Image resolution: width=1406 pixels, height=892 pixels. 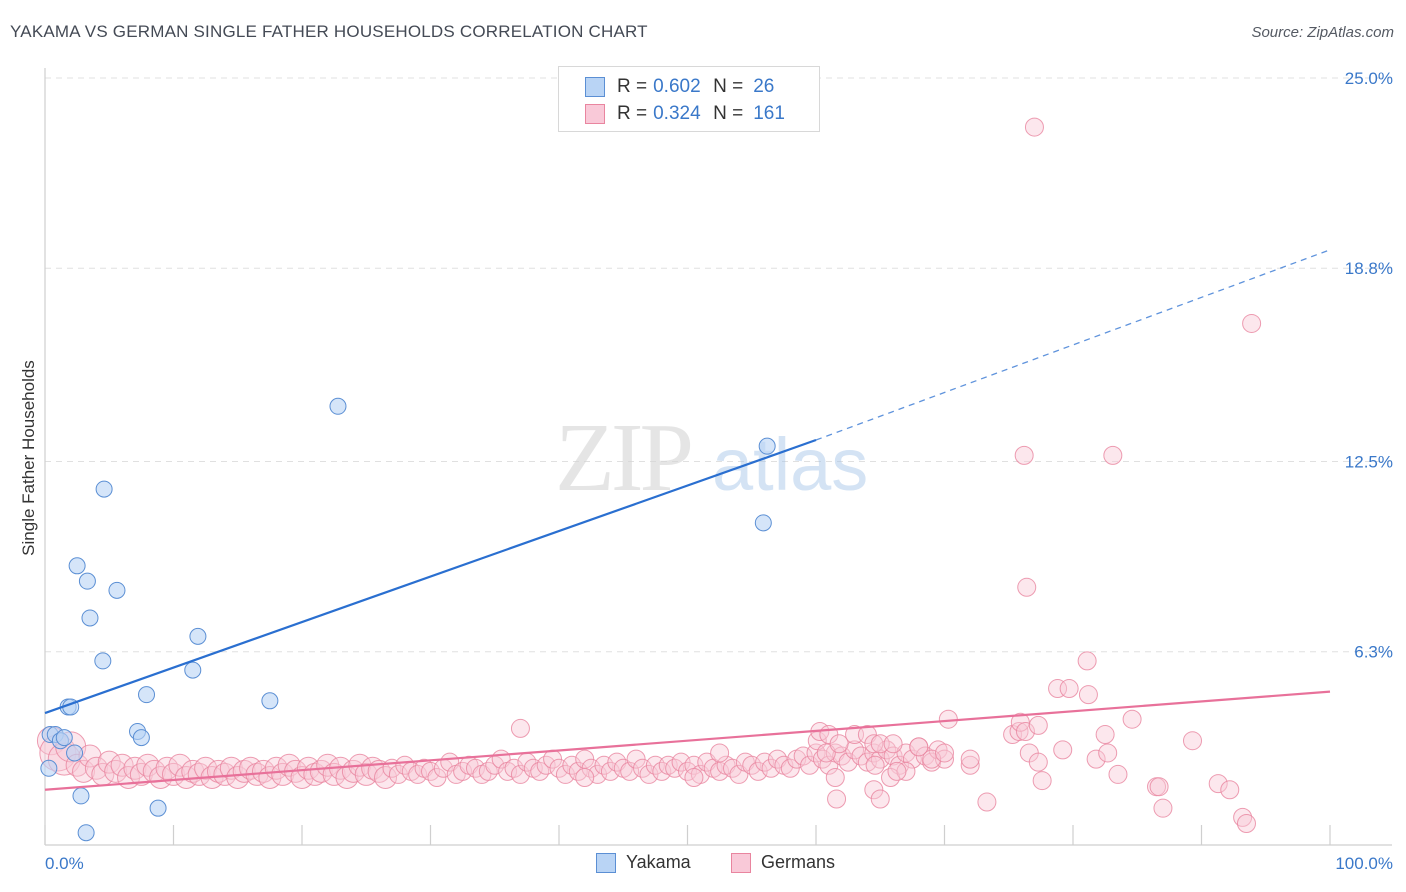 I want to click on bottom-legend-label-germans: Germans, so click(x=798, y=862).